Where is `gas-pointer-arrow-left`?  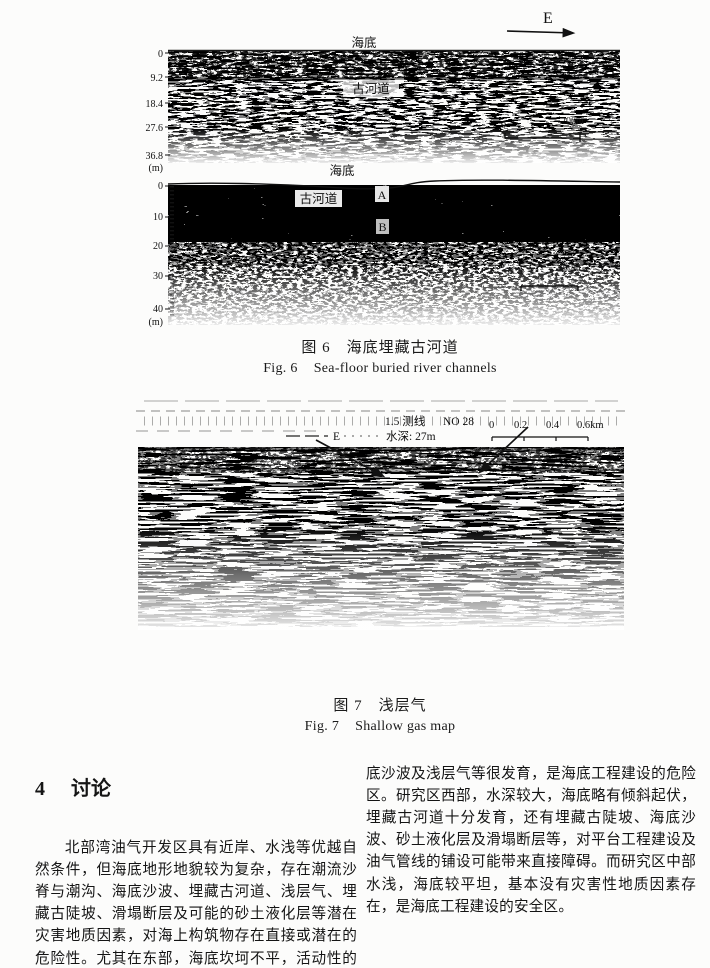
gas-pointer-arrow-left is located at coordinates (350, 458).